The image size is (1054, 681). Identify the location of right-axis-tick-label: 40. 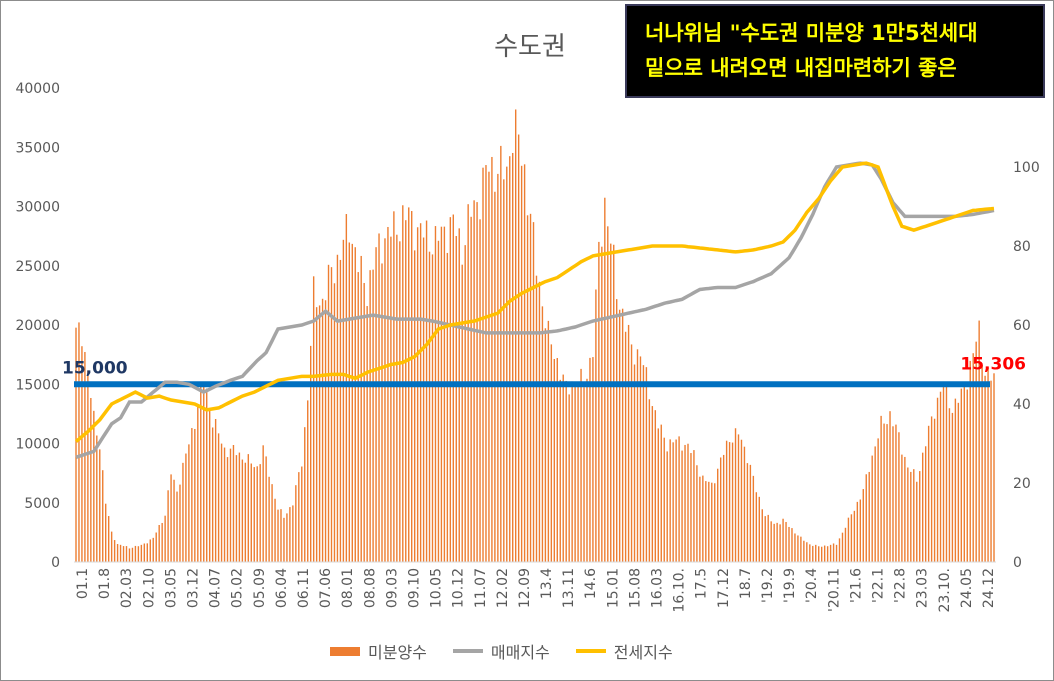
(1022, 405).